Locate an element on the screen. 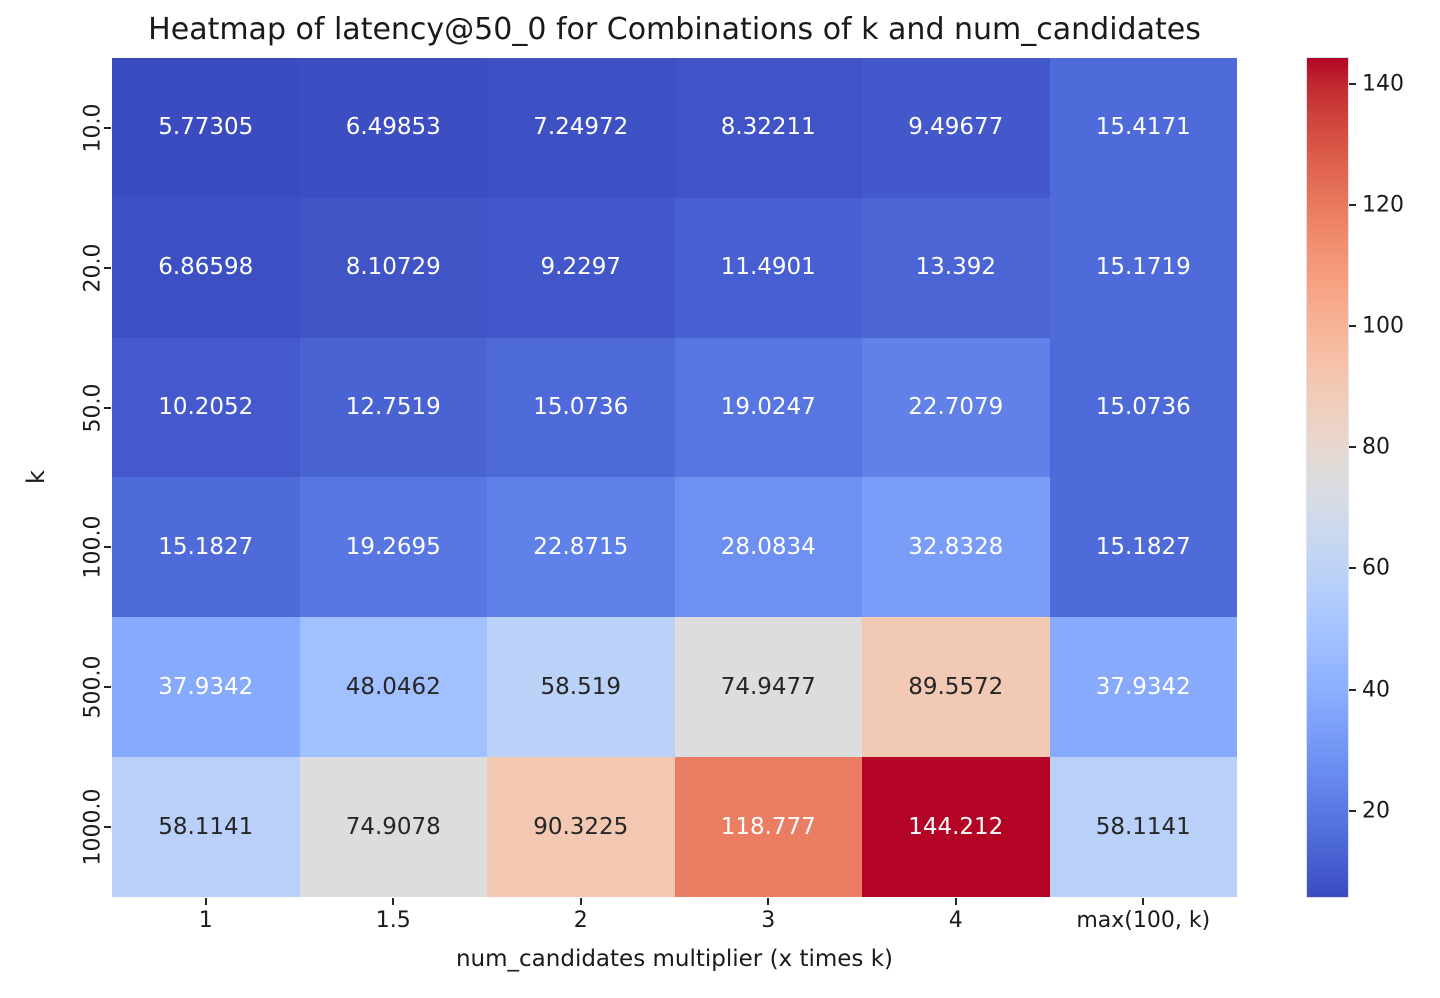 The width and height of the screenshot is (1440, 998). y-tick-label: 500.0 is located at coordinates (93, 687).